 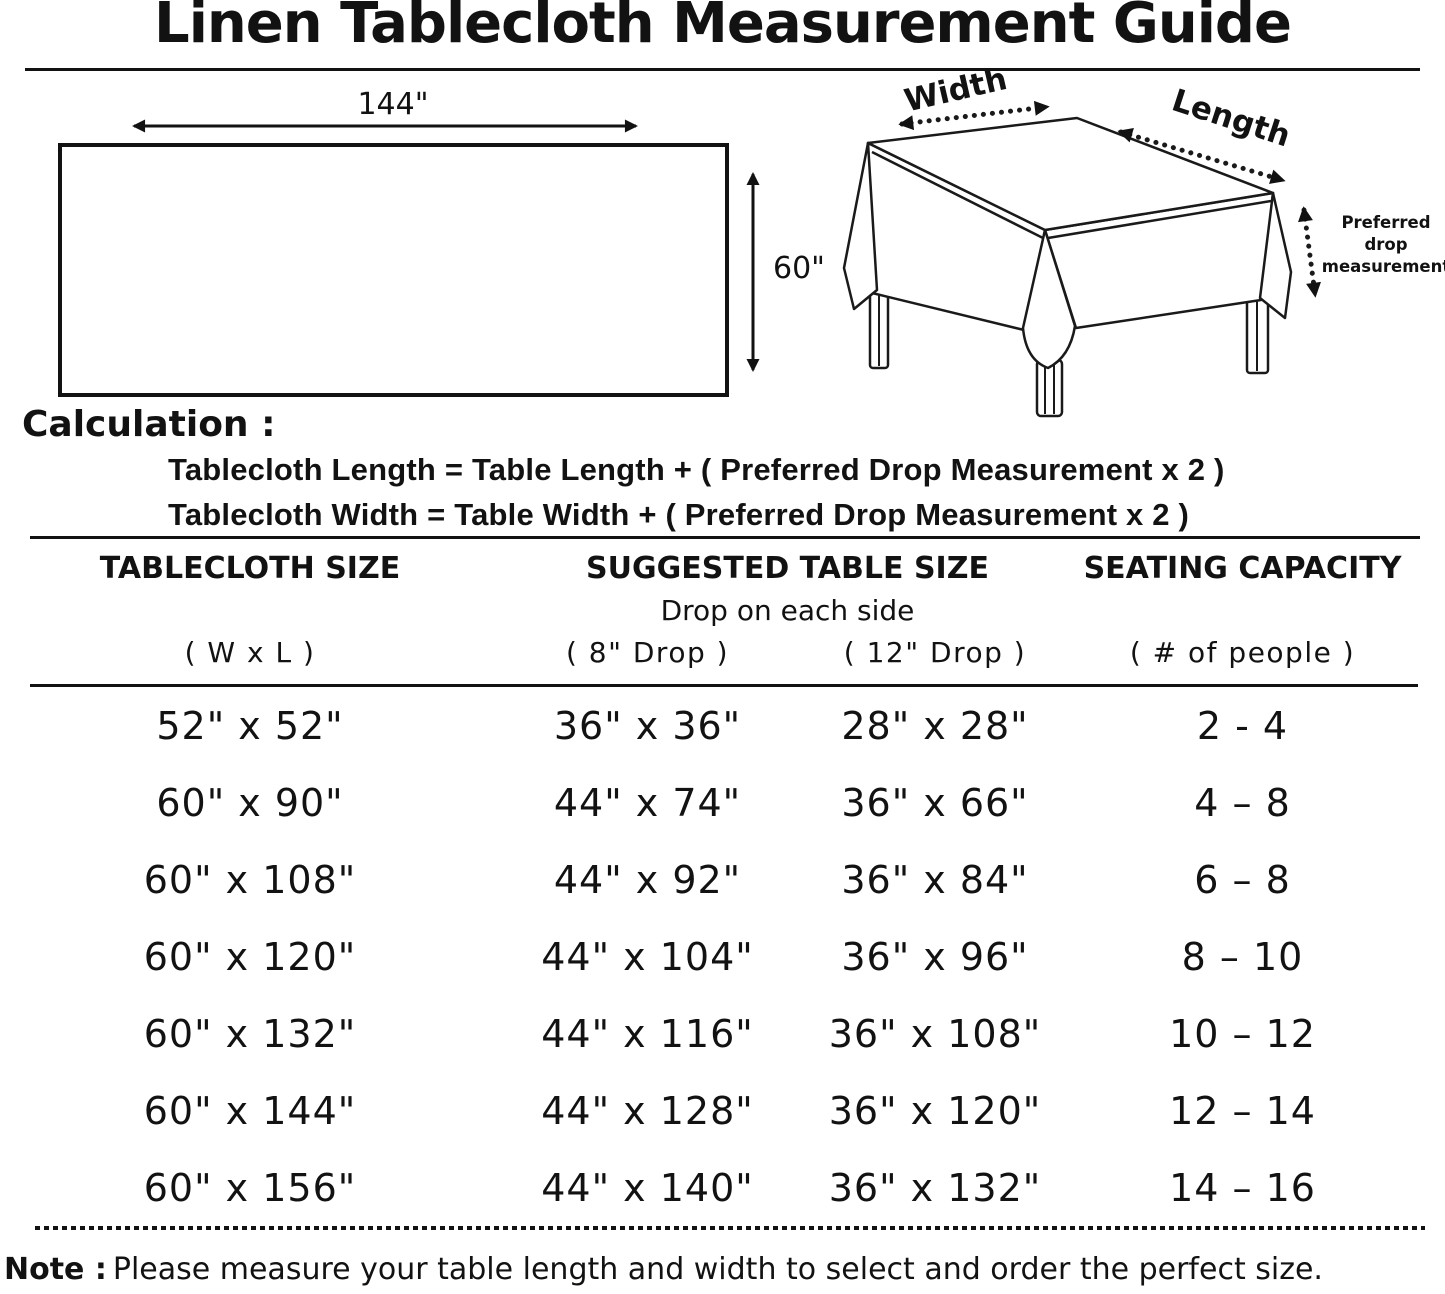 I want to click on size-cell: 52" x 52", so click(x=250, y=725).